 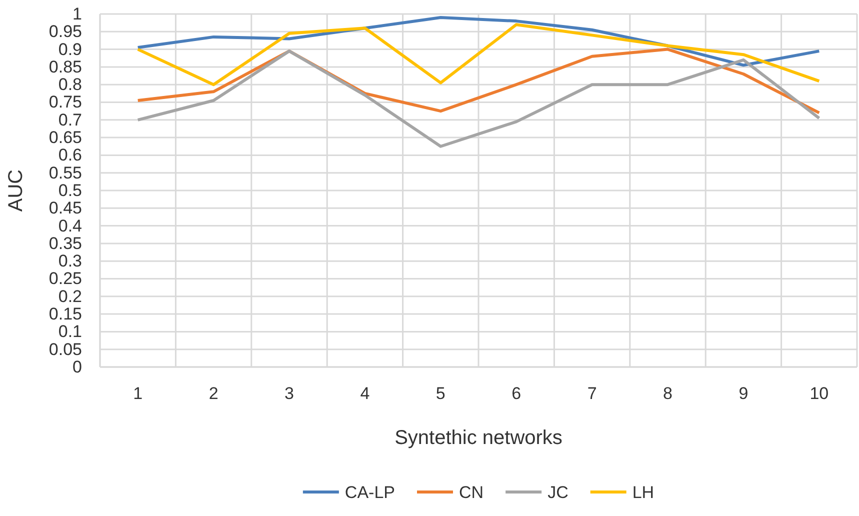 I want to click on y-tick-label: 0.25, so click(x=65, y=278).